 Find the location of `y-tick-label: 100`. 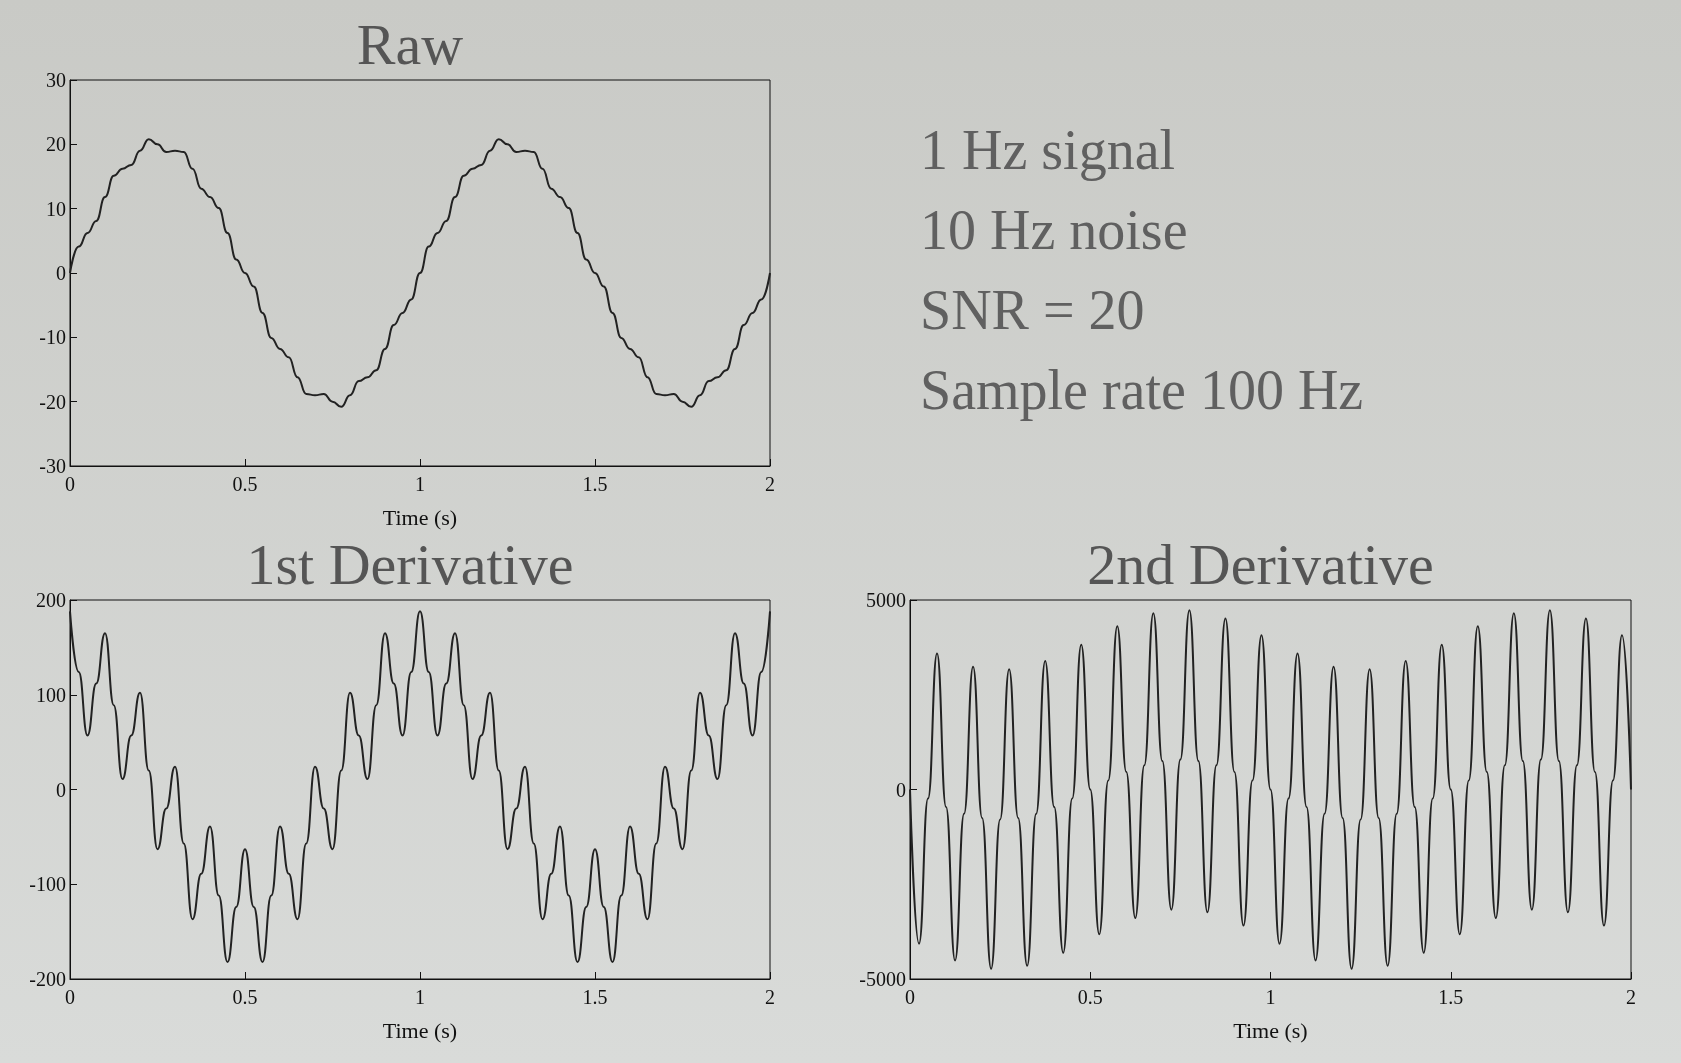

y-tick-label: 100 is located at coordinates (51, 694).